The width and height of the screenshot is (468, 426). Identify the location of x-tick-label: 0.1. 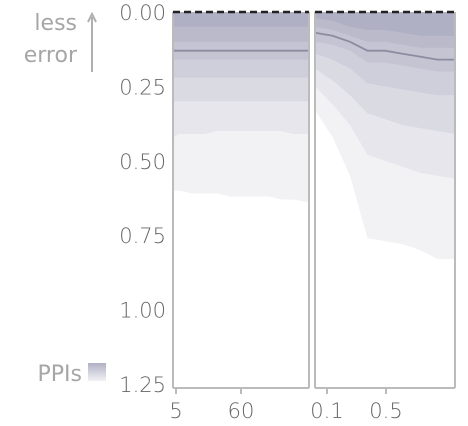
(326, 411).